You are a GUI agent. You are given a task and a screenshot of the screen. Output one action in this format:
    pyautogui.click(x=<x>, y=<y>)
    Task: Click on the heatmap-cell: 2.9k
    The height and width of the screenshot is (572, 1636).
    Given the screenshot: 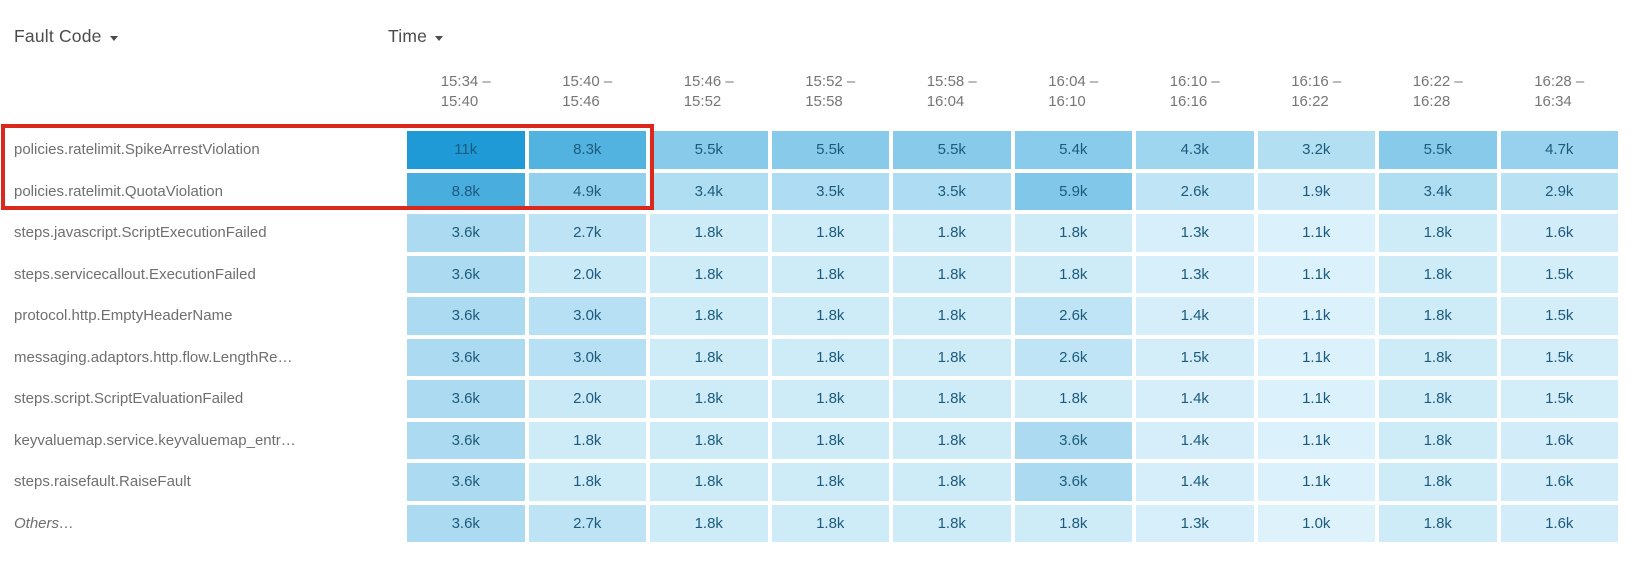 What is the action you would take?
    pyautogui.click(x=1559, y=191)
    